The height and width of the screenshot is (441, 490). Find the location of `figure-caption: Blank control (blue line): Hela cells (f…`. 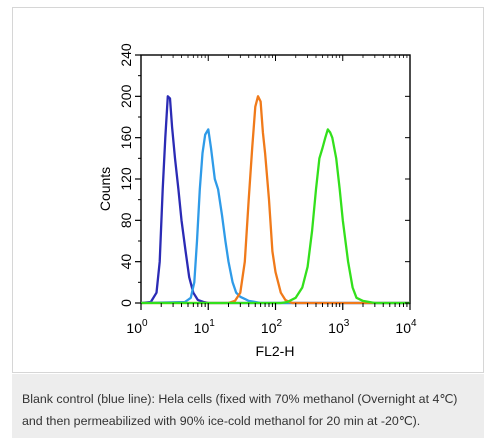

figure-caption: Blank control (blue line): Hela cells (f… is located at coordinates (248, 406).